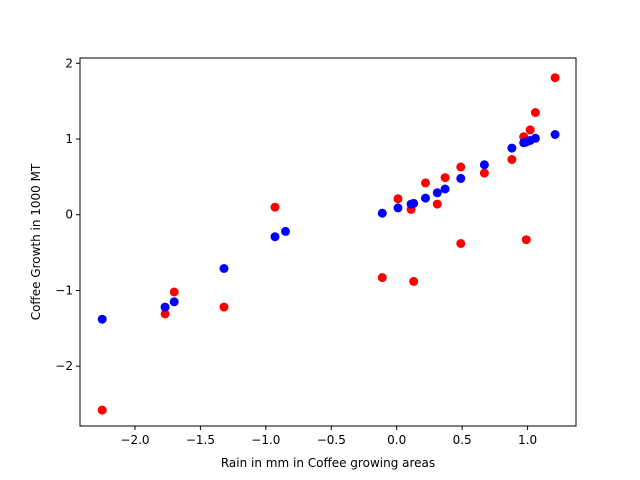  What do you see at coordinates (134, 440) in the screenshot?
I see `x-tick-label: −2.0` at bounding box center [134, 440].